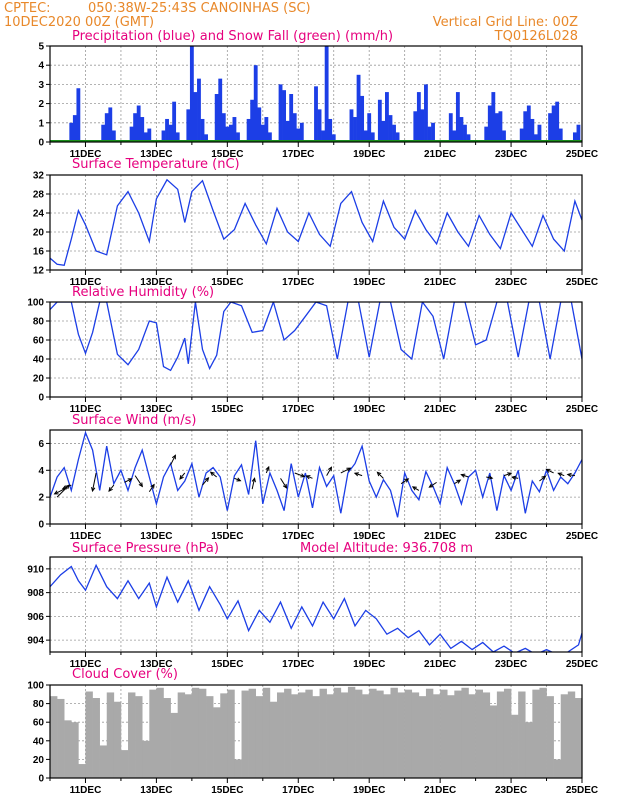 This screenshot has height=800, width=618. Describe the element at coordinates (39, 252) in the screenshot. I see `temperature-ytick-label: 16` at that location.